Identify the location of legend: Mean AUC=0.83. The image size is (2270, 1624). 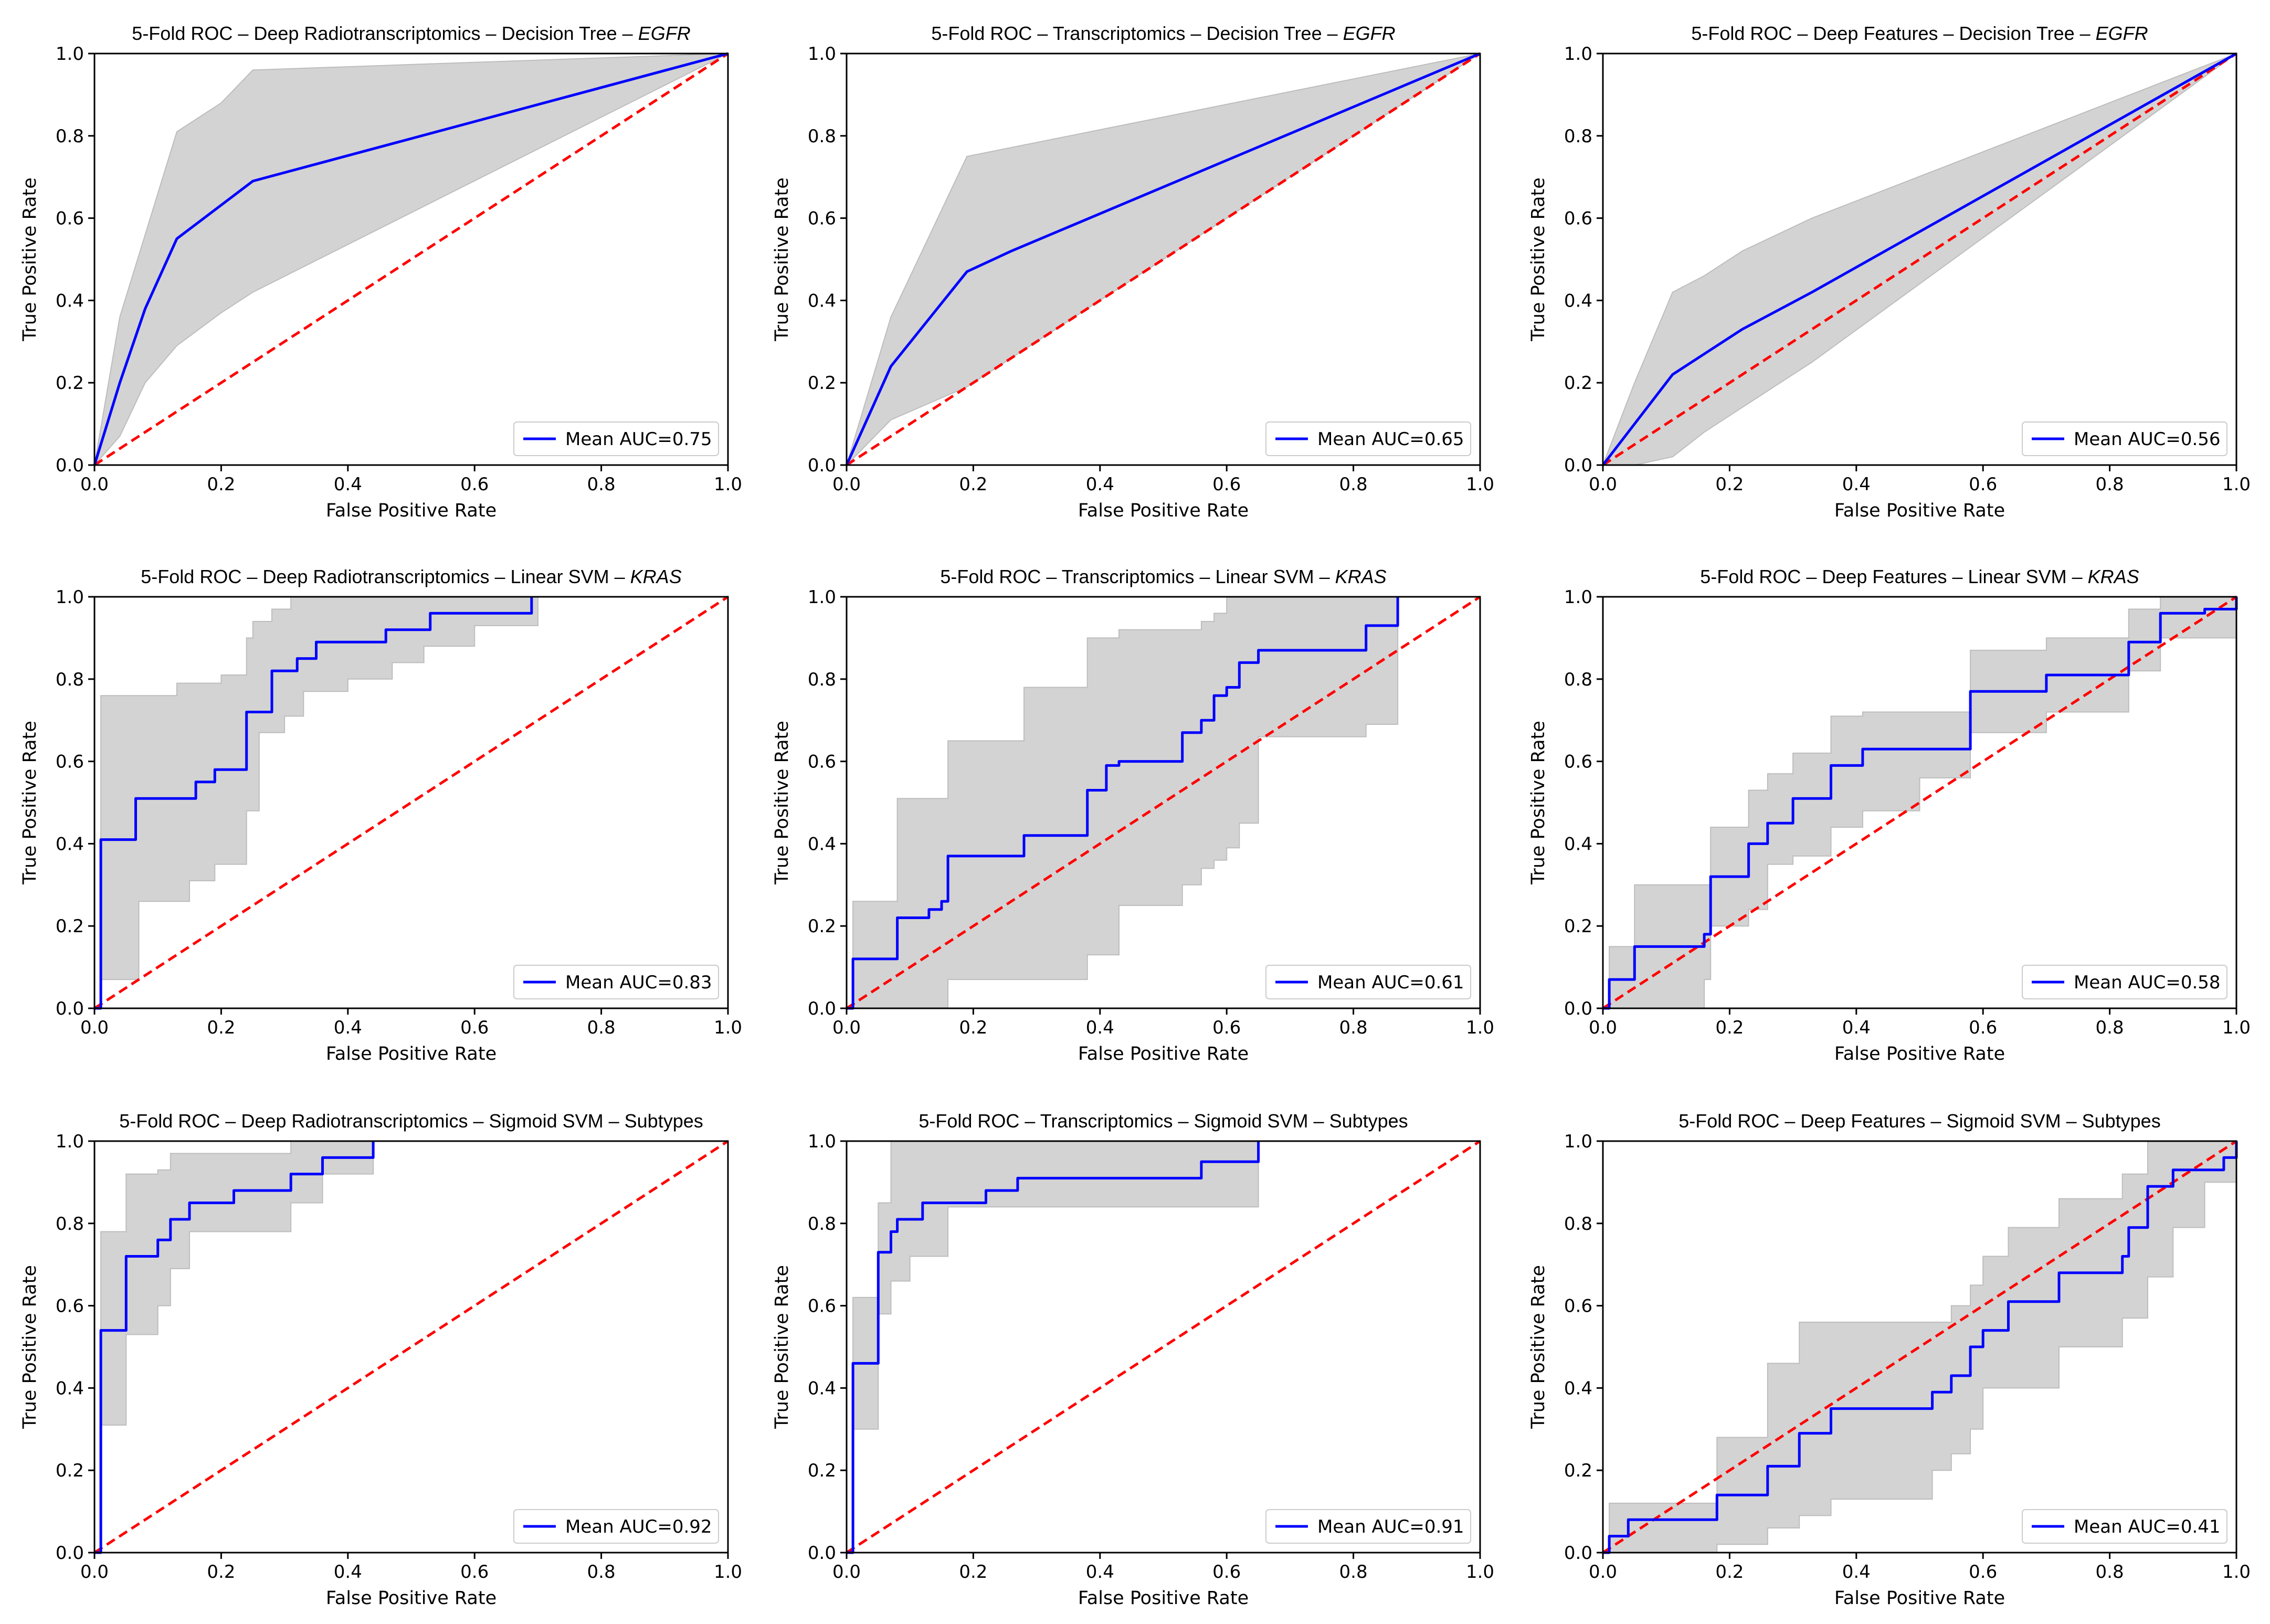
(616, 982).